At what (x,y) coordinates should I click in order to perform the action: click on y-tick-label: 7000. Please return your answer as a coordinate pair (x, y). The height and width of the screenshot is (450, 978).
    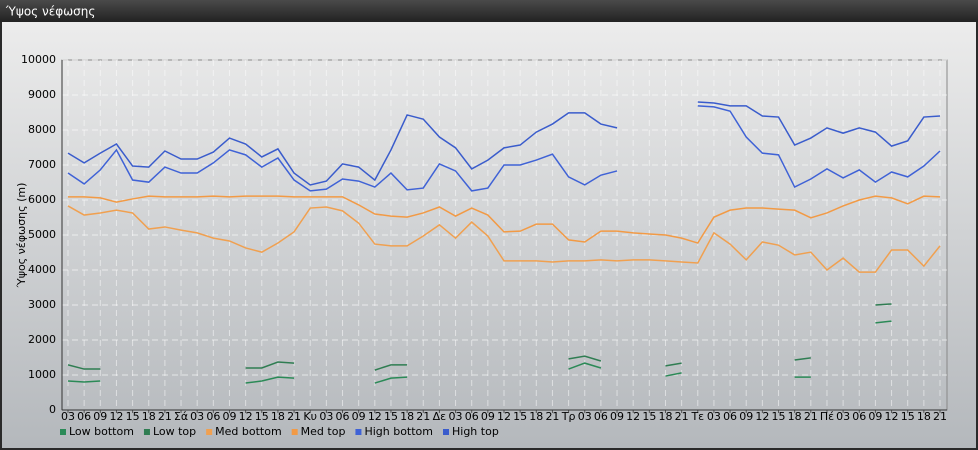
    Looking at the image, I should click on (42, 164).